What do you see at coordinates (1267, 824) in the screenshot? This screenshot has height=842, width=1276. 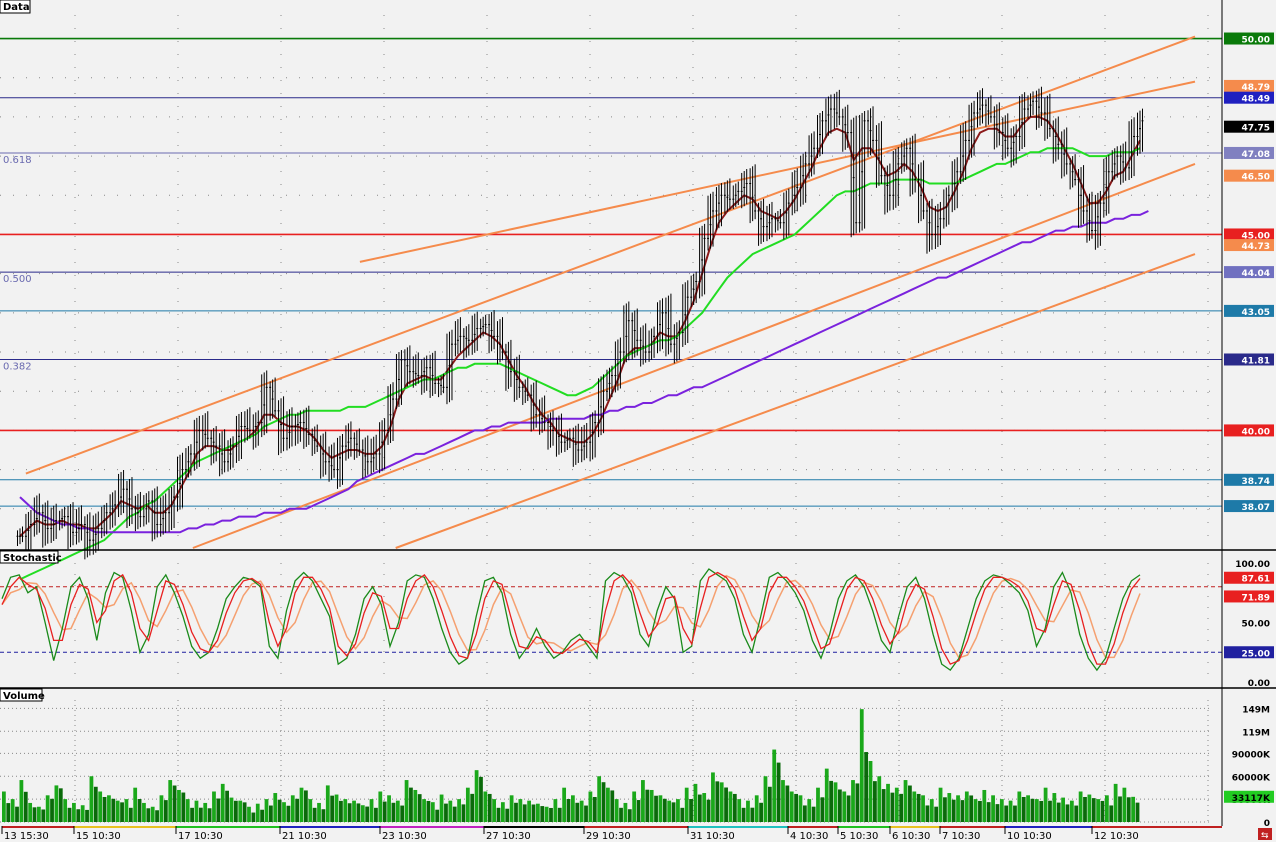 I see `volume-tick-label: 0` at bounding box center [1267, 824].